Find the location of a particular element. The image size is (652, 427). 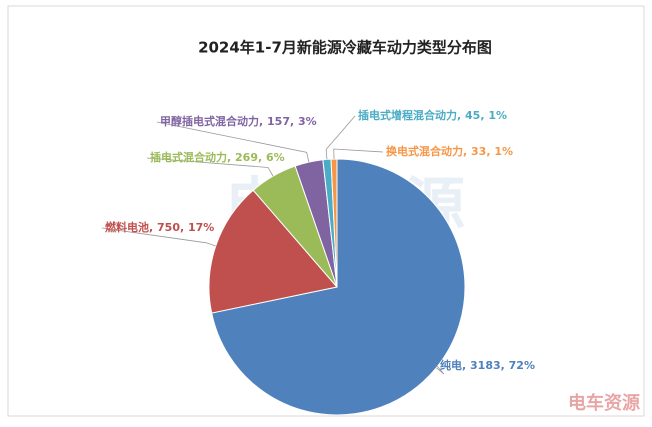

category-label: 燃料电池 is located at coordinates (126, 227).